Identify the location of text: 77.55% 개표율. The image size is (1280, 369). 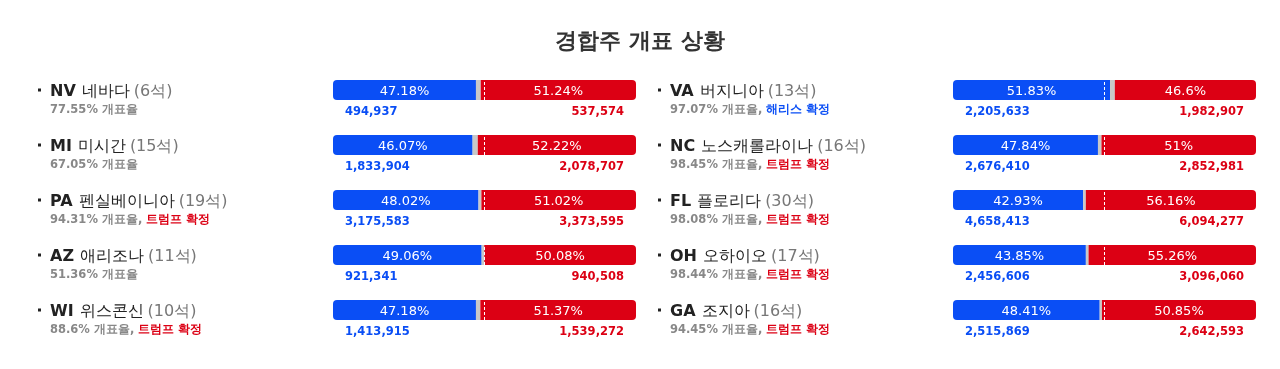
(94, 108).